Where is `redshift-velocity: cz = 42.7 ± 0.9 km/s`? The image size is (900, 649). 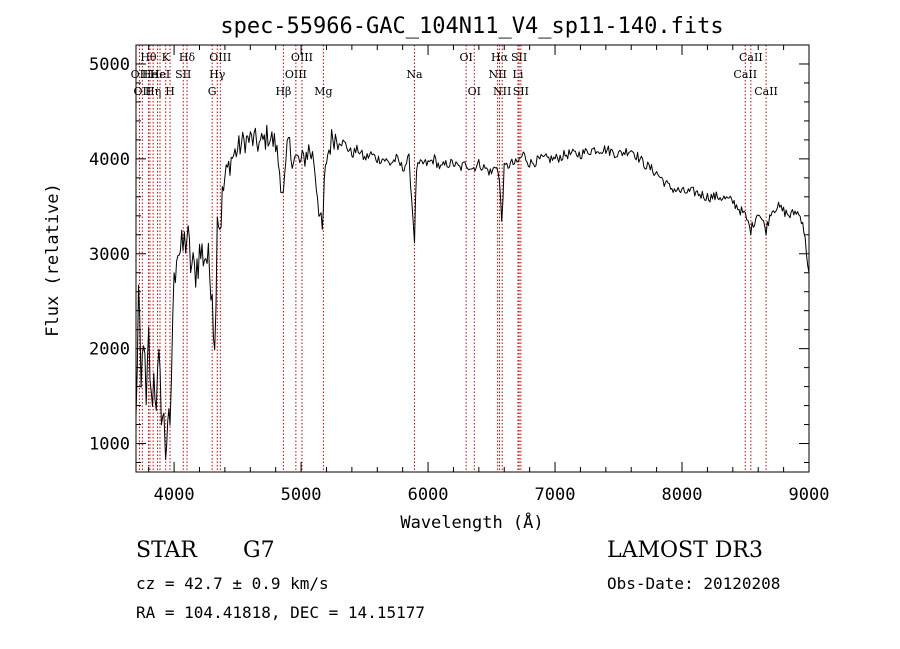
redshift-velocity: cz = 42.7 ± 0.9 km/s is located at coordinates (232, 583).